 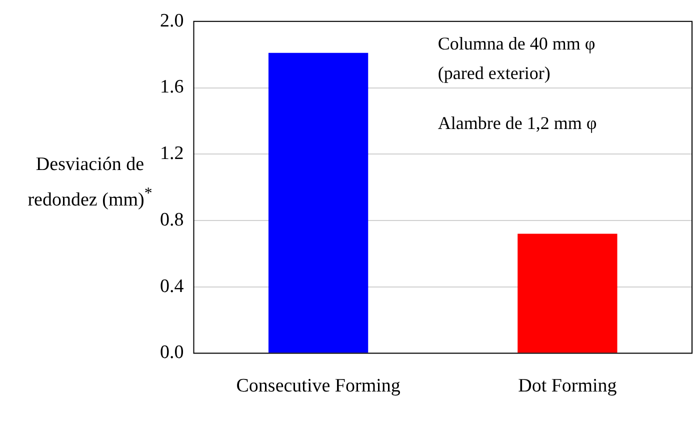 I want to click on y-tick-label: 2.0, so click(x=172, y=21).